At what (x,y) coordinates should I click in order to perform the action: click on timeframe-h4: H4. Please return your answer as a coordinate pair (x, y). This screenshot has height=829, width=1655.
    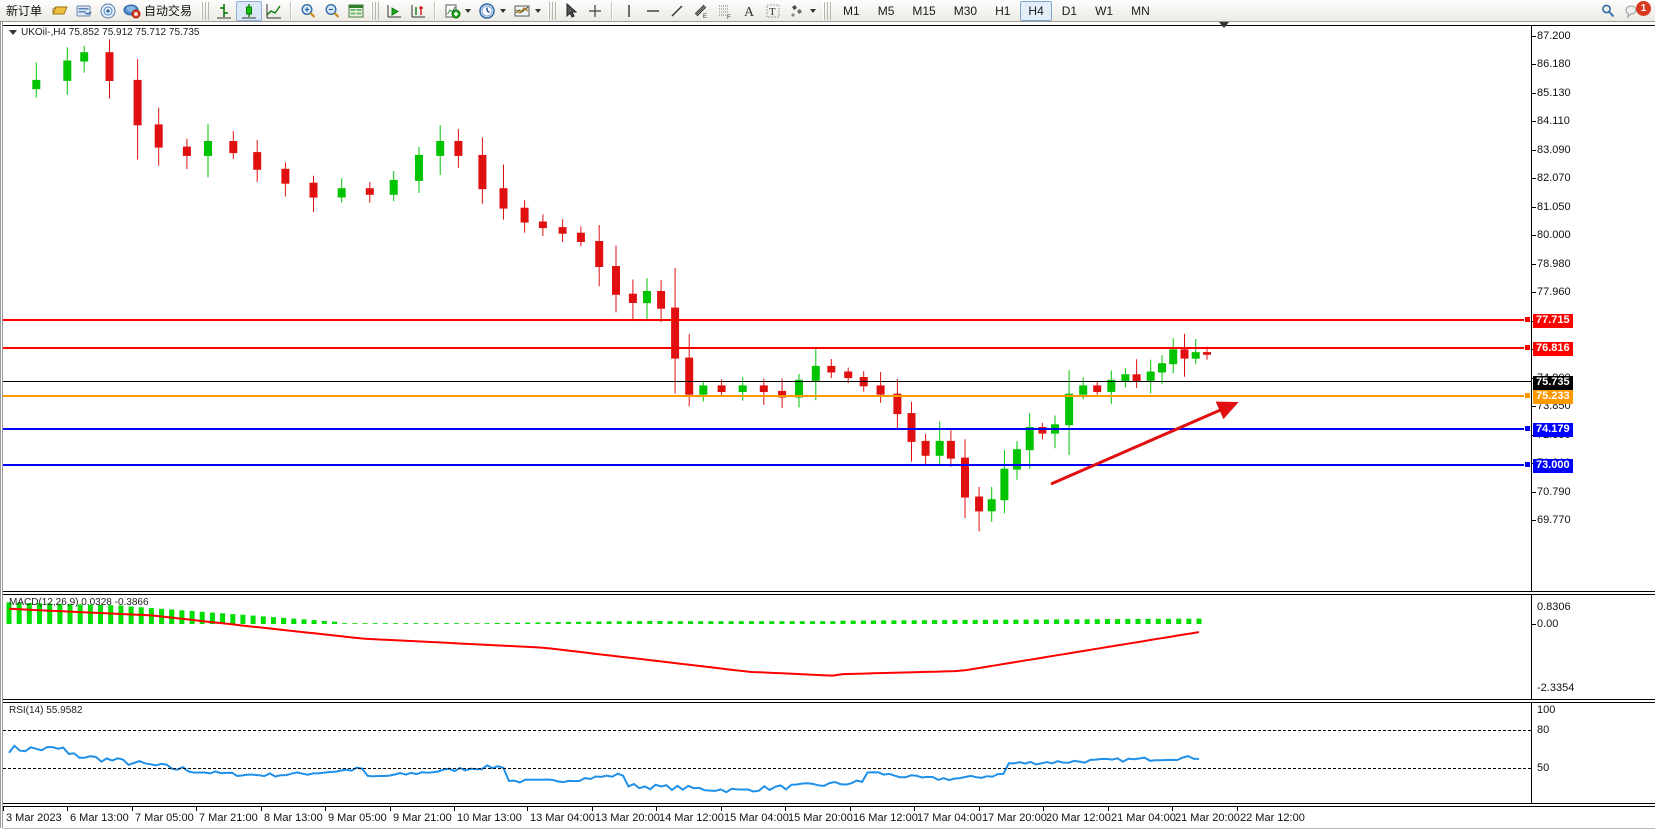
    Looking at the image, I should click on (1036, 10).